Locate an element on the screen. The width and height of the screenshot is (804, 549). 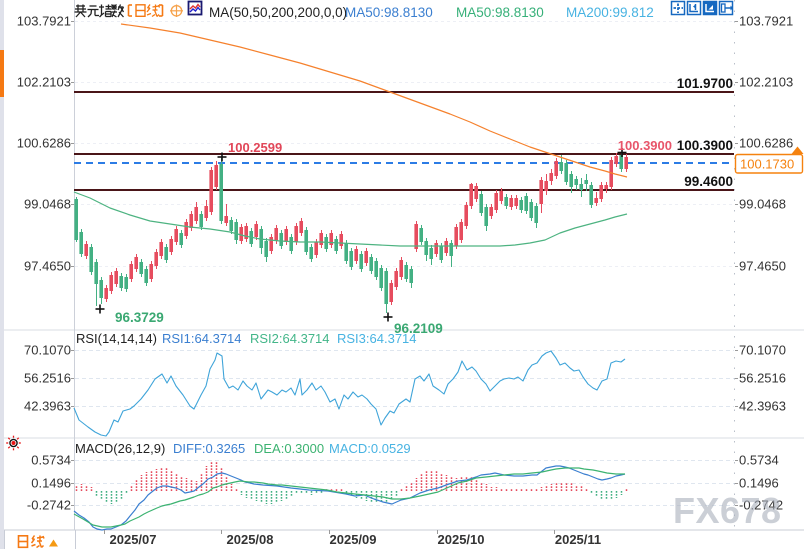
svg-text: 96.2109 is located at coordinates (418, 328).